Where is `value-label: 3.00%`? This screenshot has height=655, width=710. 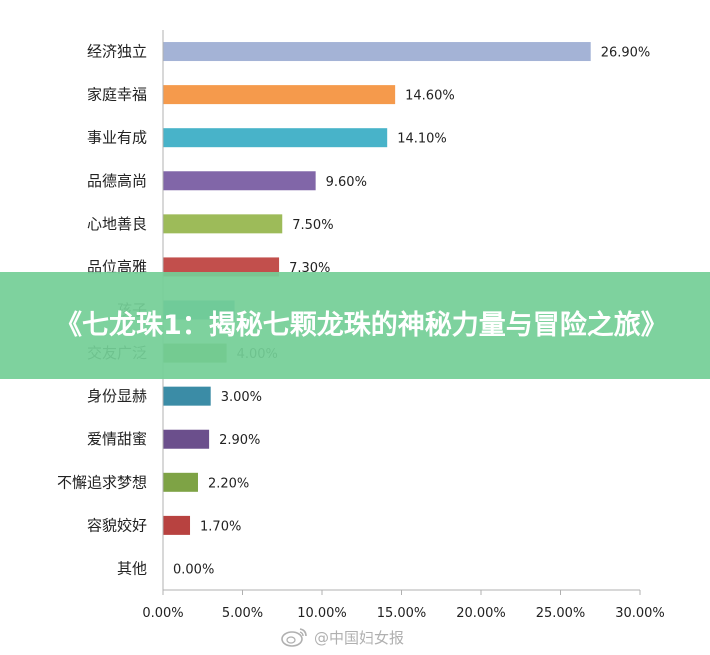 value-label: 3.00% is located at coordinates (241, 397).